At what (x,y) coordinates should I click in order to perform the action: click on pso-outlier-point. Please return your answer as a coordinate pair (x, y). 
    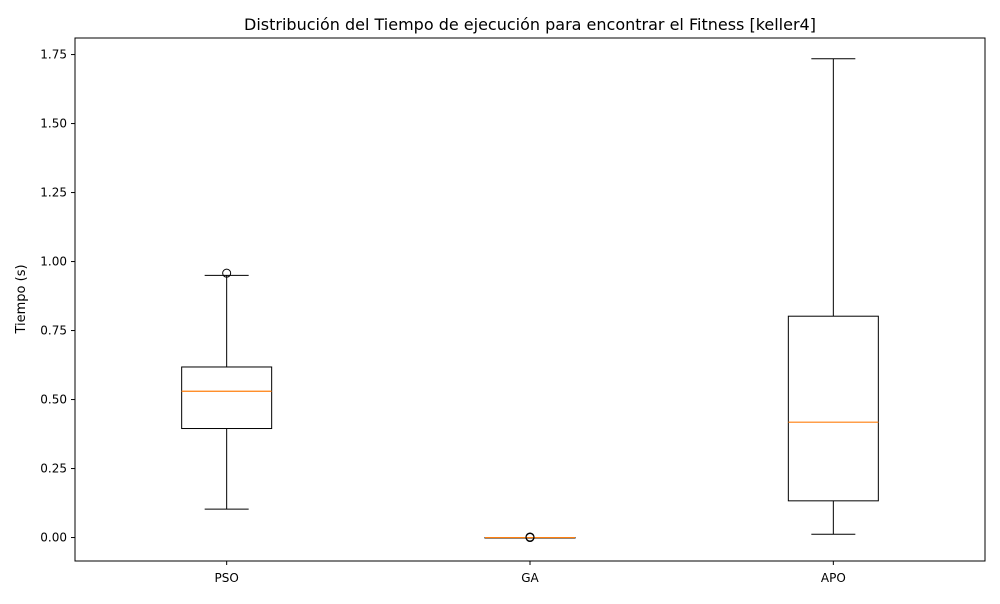
    Looking at the image, I should click on (227, 273).